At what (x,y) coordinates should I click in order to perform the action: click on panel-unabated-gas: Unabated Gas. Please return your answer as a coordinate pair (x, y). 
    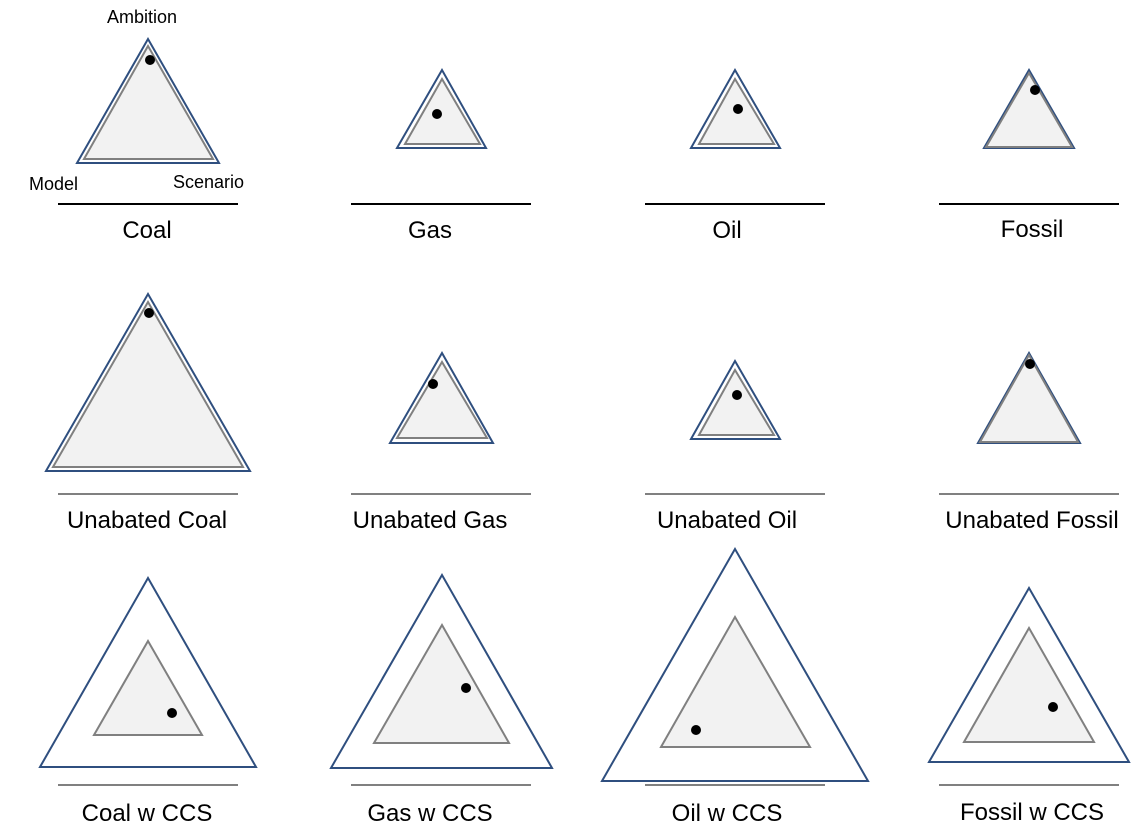
    Looking at the image, I should click on (441, 442).